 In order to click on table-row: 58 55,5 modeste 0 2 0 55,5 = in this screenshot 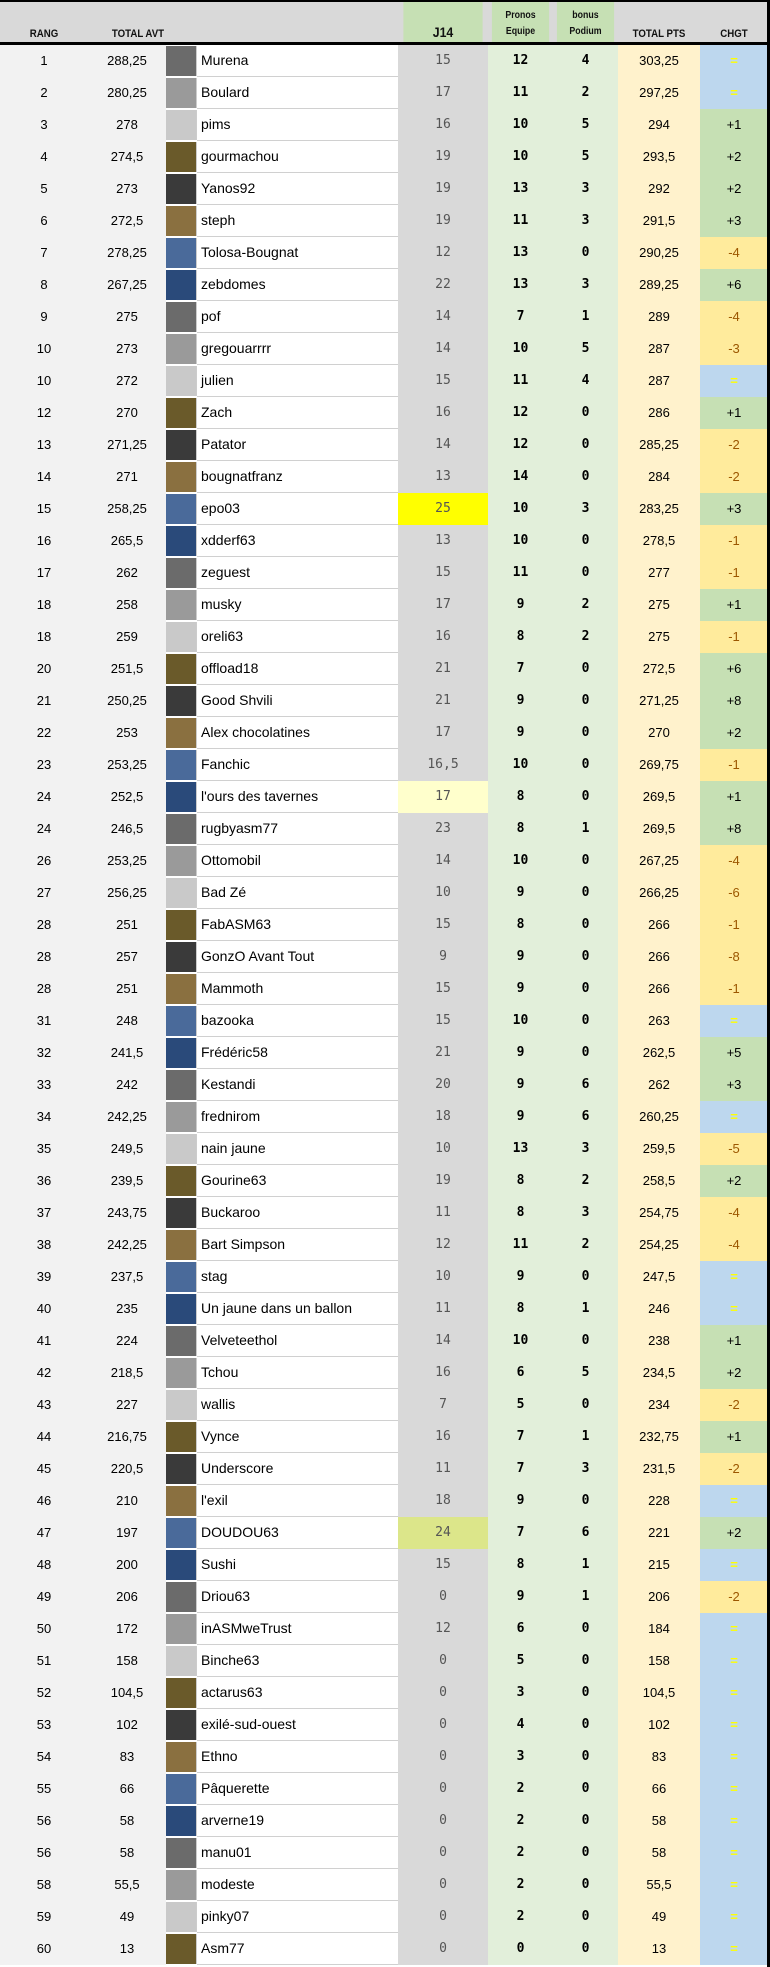, I will do `click(384, 1885)`.